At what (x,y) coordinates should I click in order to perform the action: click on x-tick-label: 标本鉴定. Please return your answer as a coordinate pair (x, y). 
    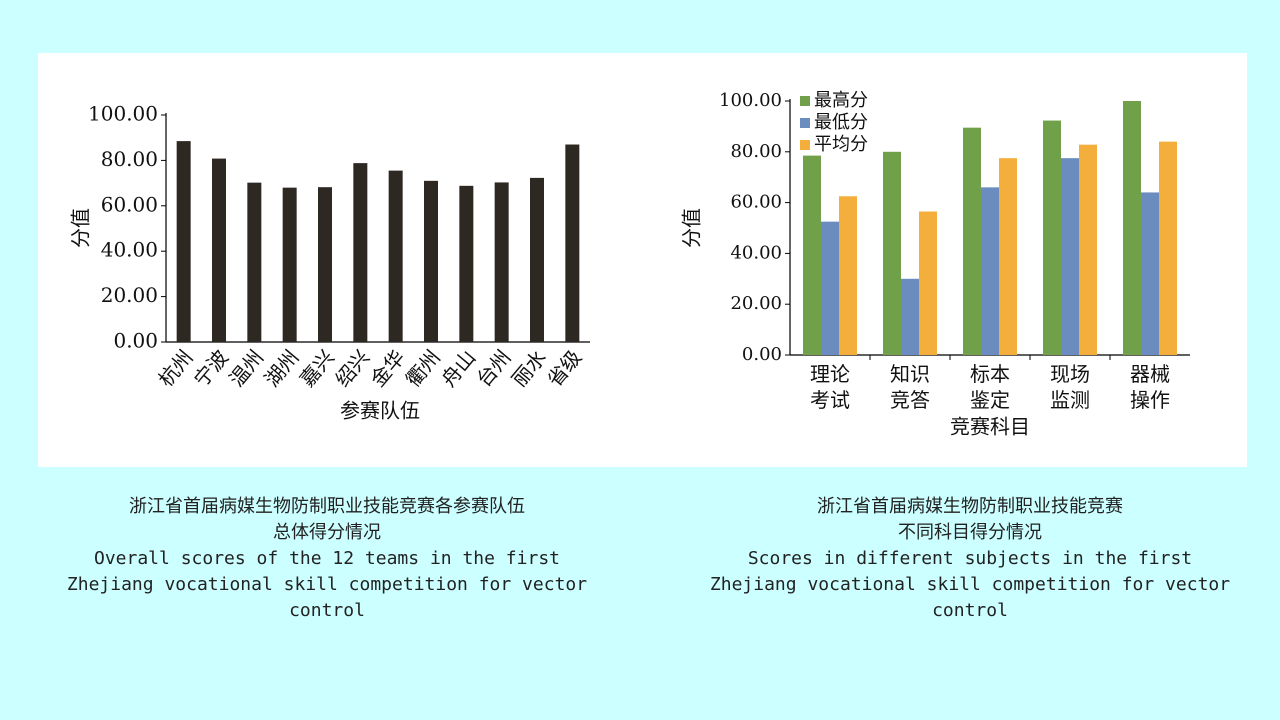
    Looking at the image, I should click on (990, 387).